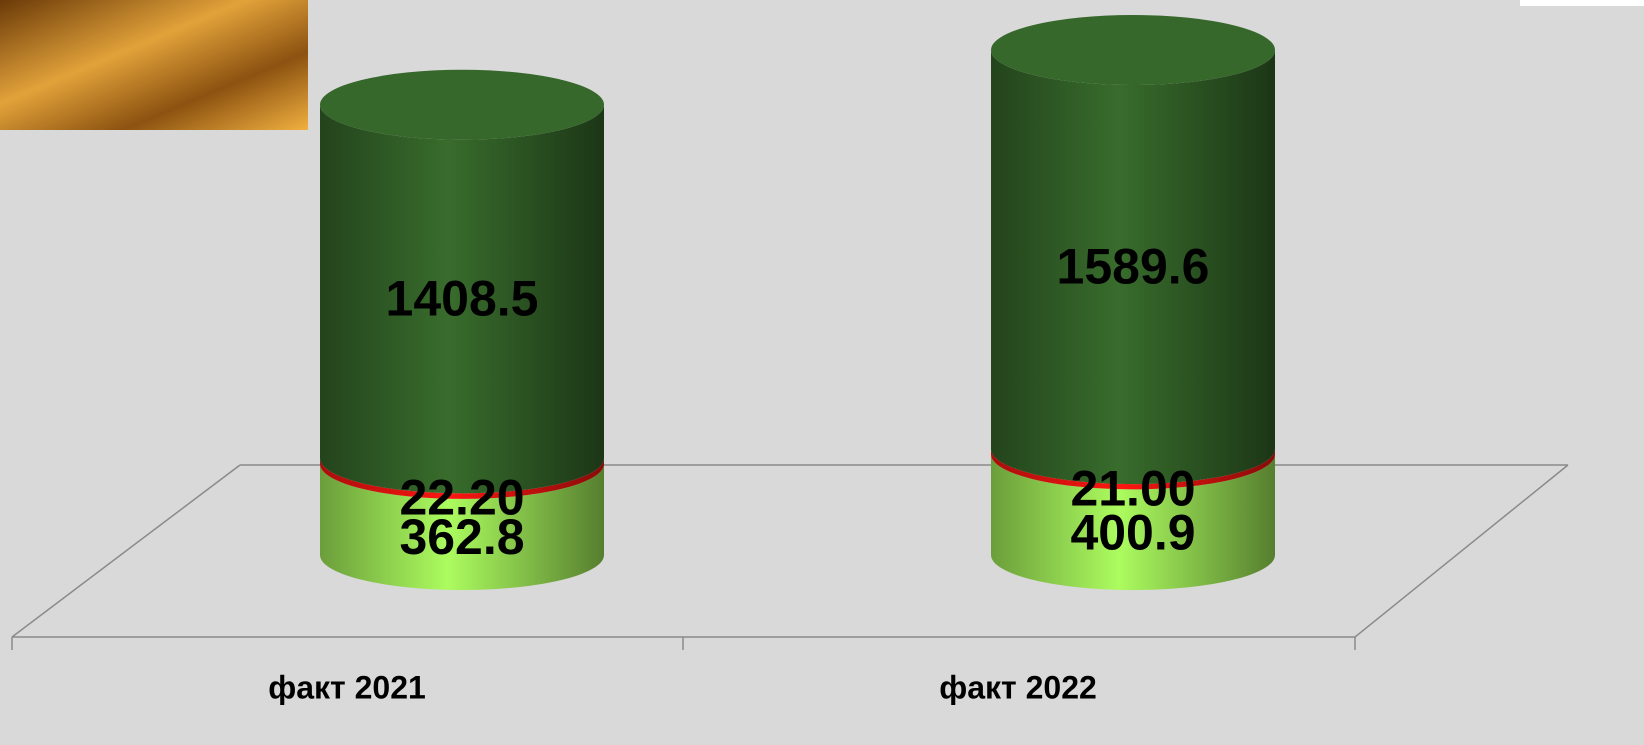  Describe the element at coordinates (1582, 3) in the screenshot. I see `corner-box` at that location.